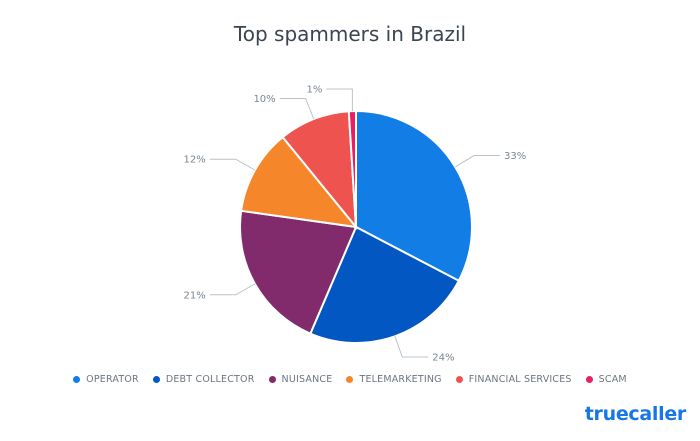 The image size is (700, 441). Describe the element at coordinates (520, 379) in the screenshot. I see `legend-label: FINANCIAL SERVICES` at that location.